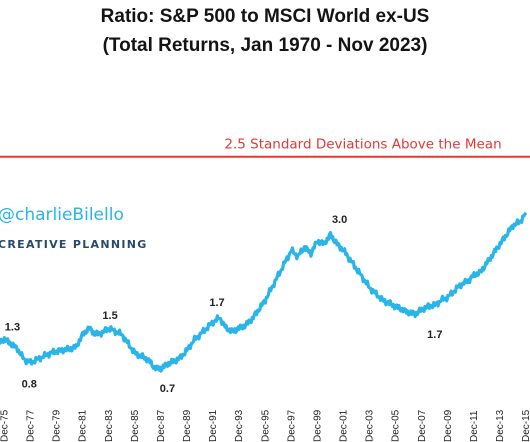  What do you see at coordinates (525, 425) in the screenshot?
I see `x-tick-label: Dec-15` at bounding box center [525, 425].